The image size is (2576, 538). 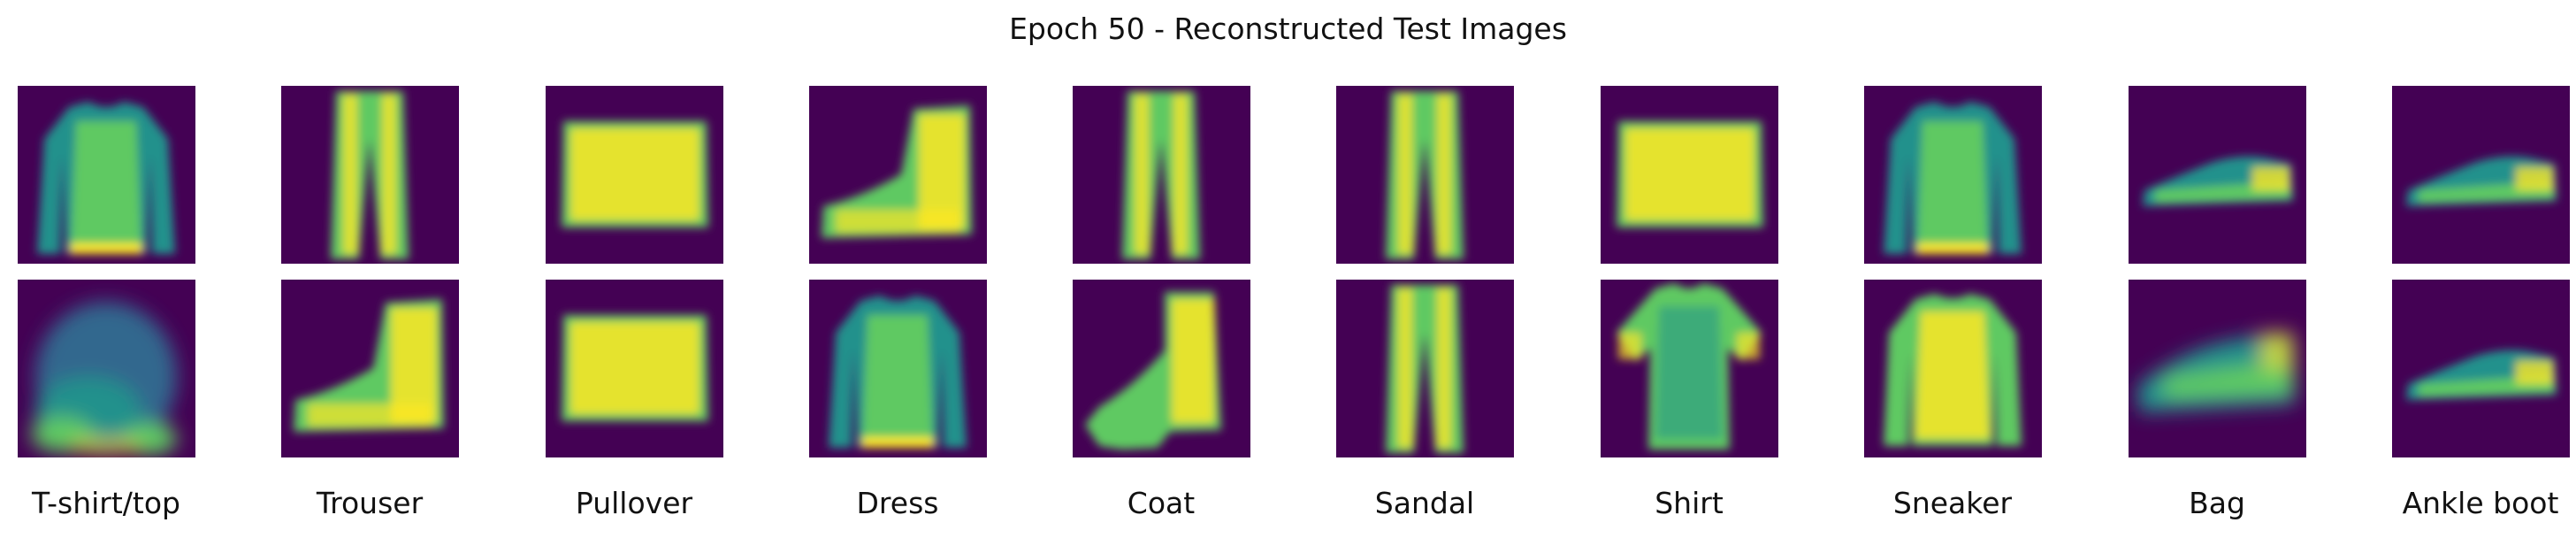 I want to click on reconstruction-r1-c8, so click(x=1953, y=175).